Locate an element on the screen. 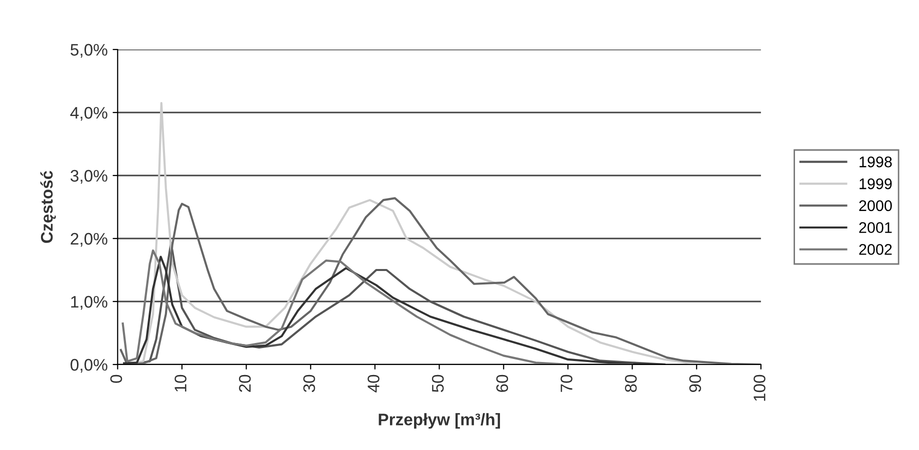 The image size is (919, 450). y-tick-label: 5,0% is located at coordinates (89, 51).